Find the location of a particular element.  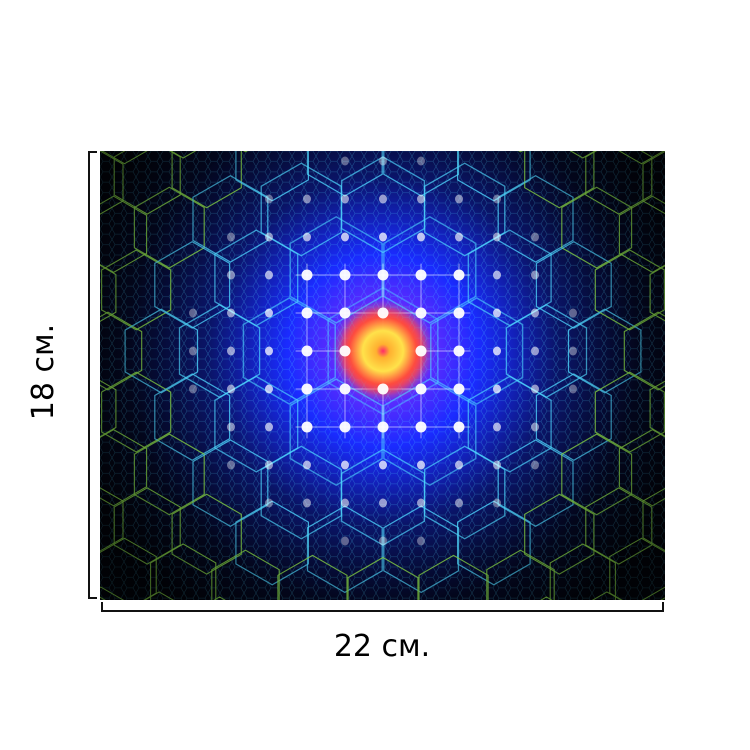

height-dimension-bracket is located at coordinates (92, 375).